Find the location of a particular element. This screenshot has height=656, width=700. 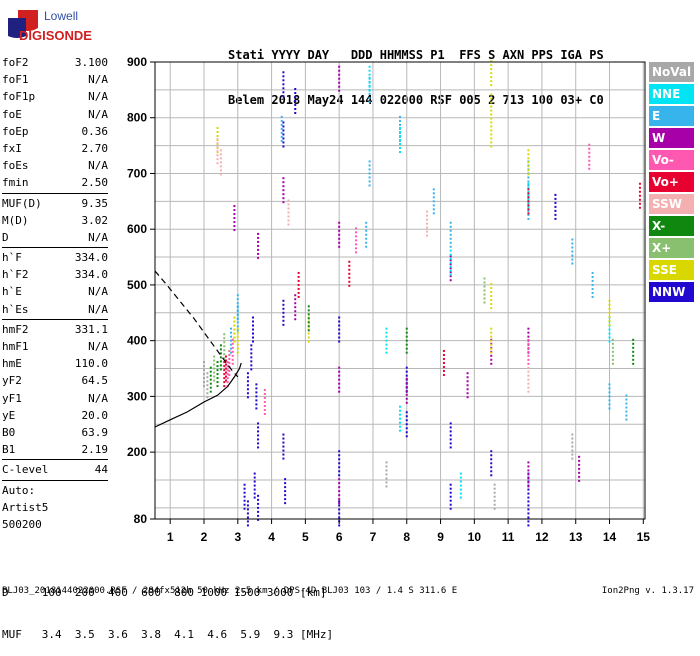

x-tick-label: 15 is located at coordinates (644, 537).